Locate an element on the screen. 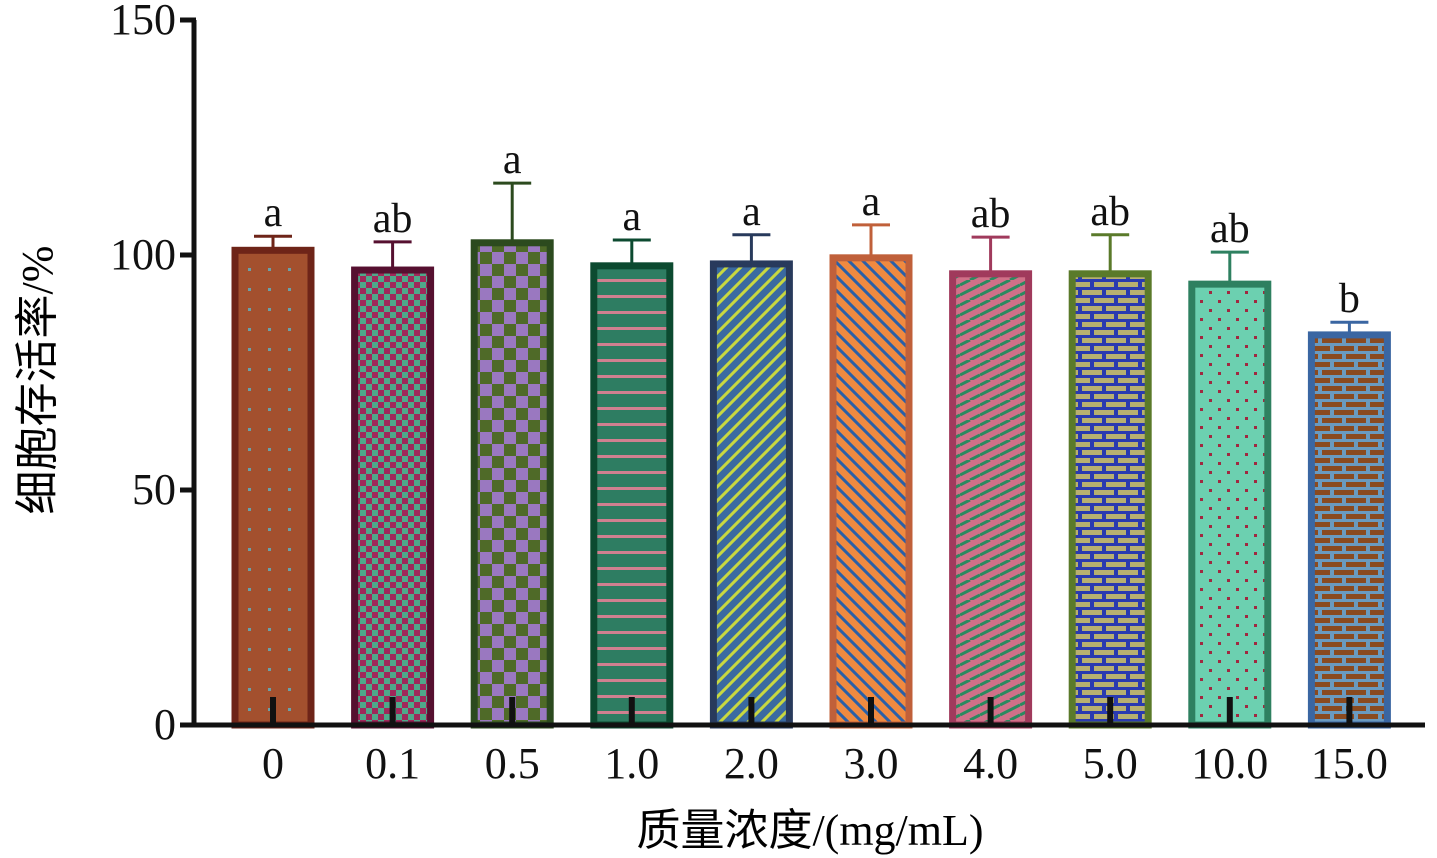 The width and height of the screenshot is (1437, 858). bar-group-0: a is located at coordinates (273, 459).